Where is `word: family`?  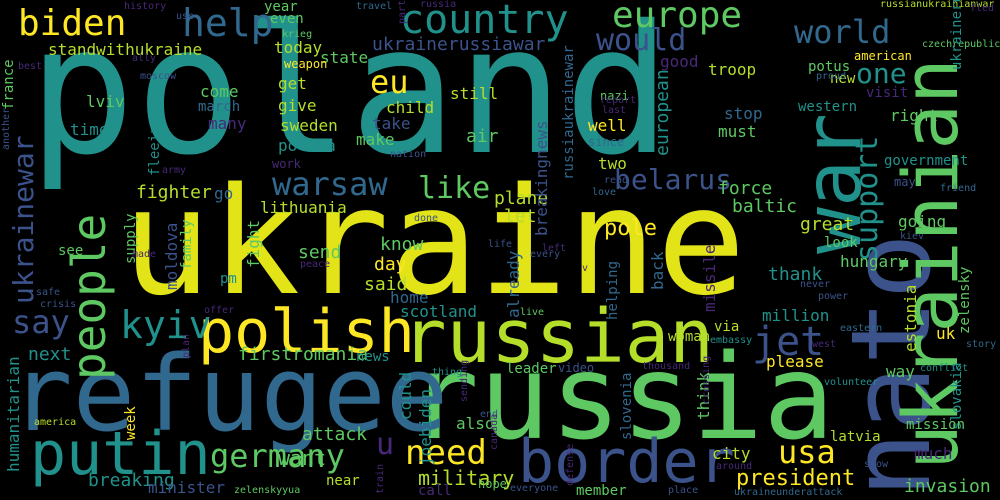
word: family is located at coordinates (187, 244).